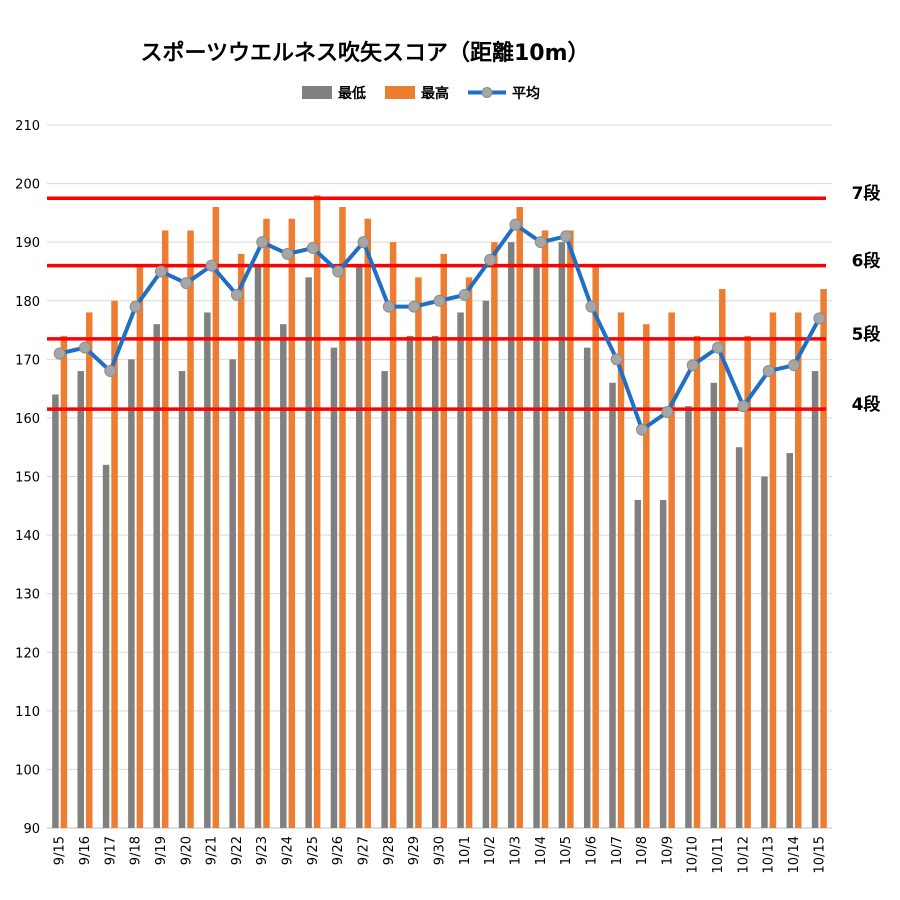 This screenshot has width=900, height=900. What do you see at coordinates (186, 850) in the screenshot?
I see `x-tick-label: 9/20` at bounding box center [186, 850].